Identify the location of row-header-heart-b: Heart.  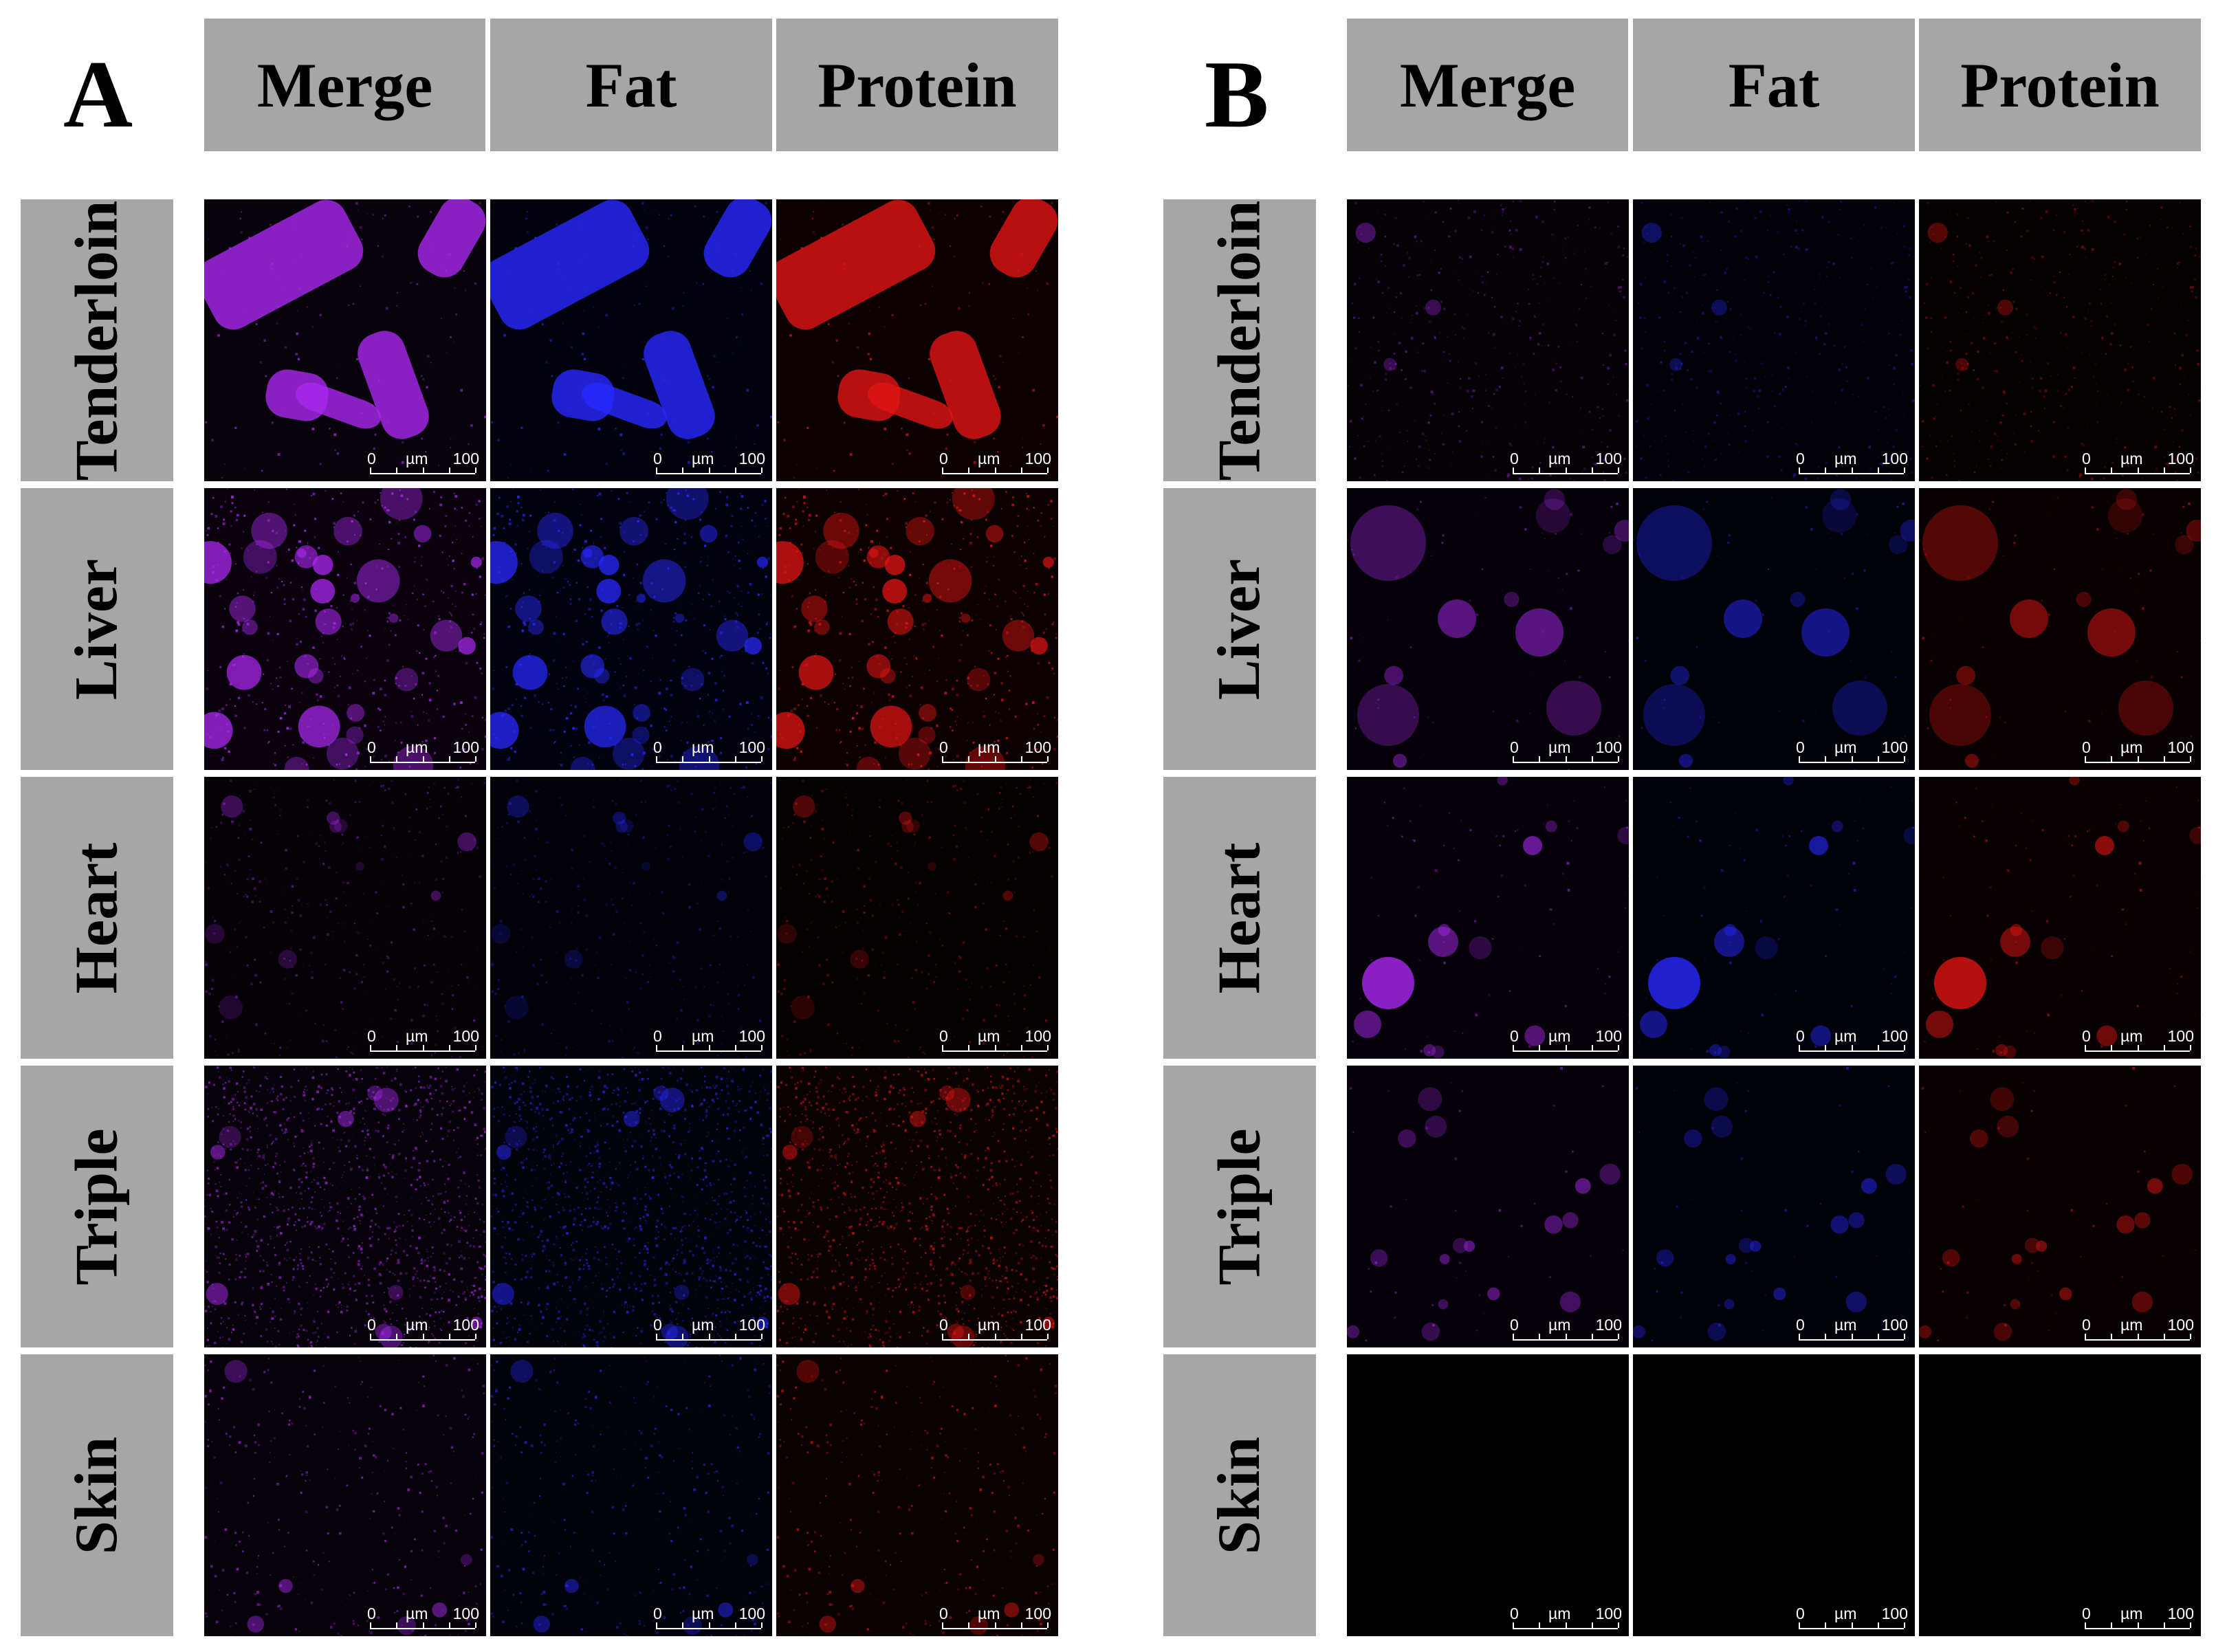
(1239, 918).